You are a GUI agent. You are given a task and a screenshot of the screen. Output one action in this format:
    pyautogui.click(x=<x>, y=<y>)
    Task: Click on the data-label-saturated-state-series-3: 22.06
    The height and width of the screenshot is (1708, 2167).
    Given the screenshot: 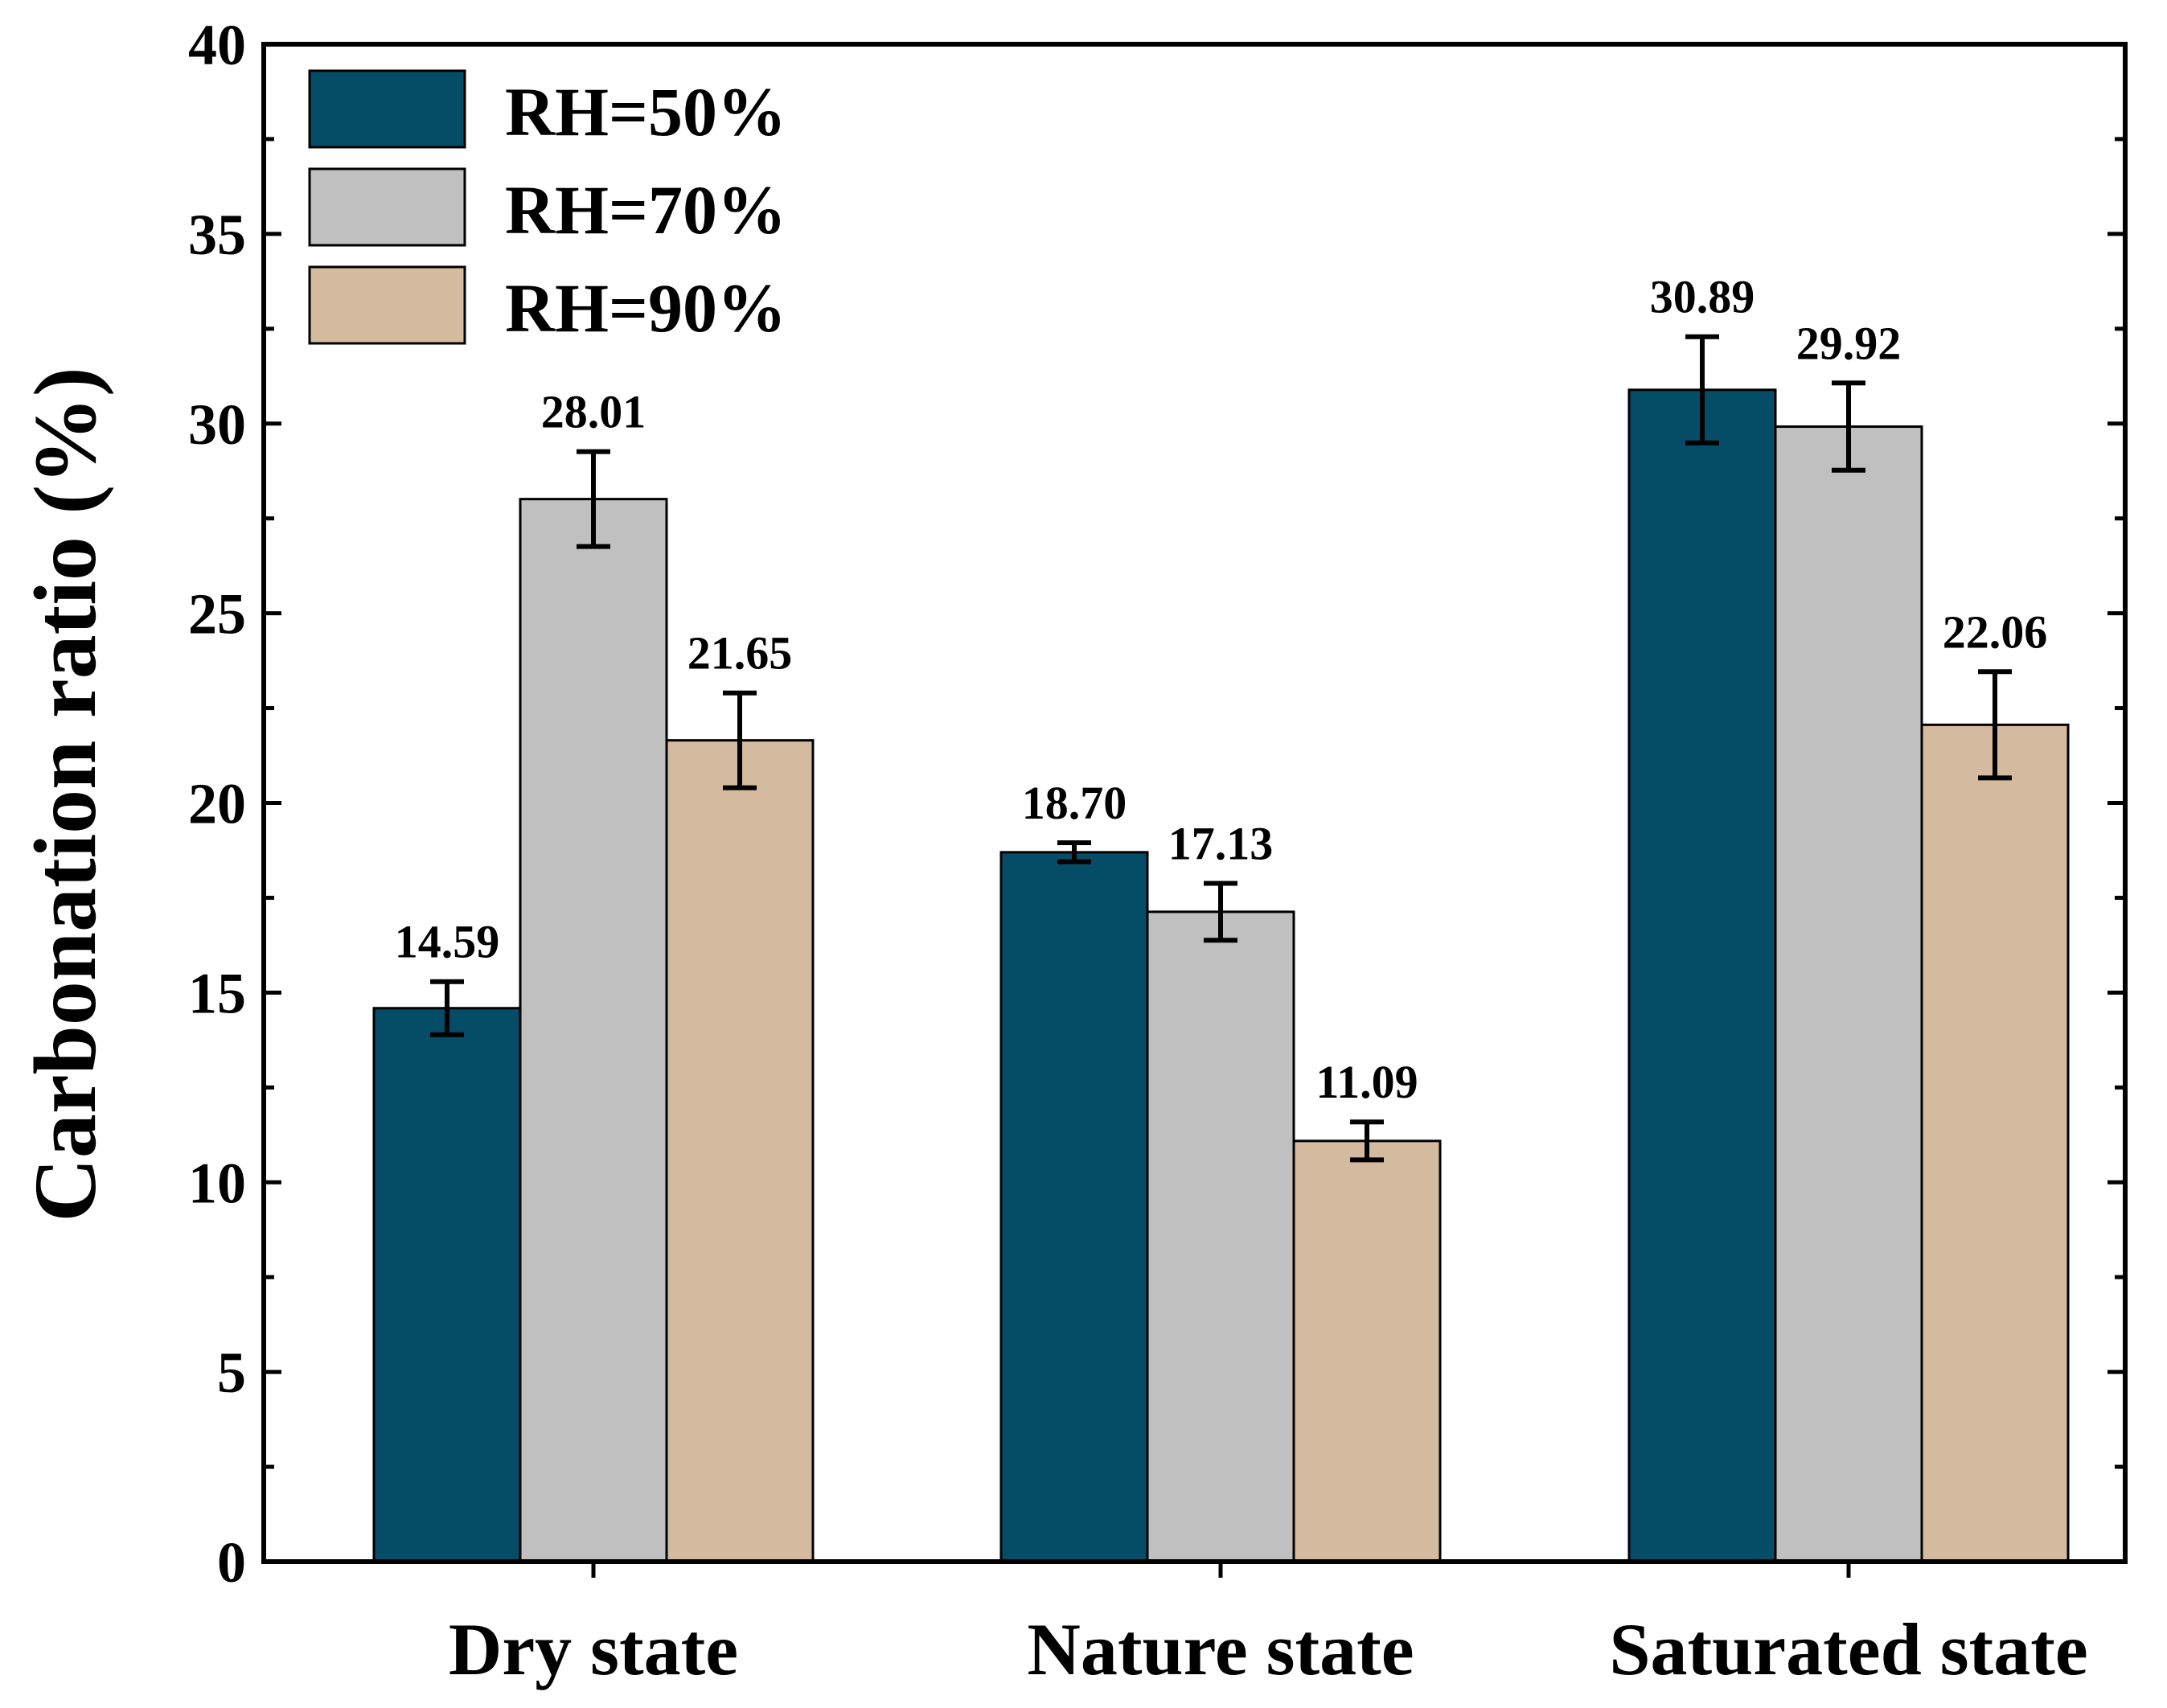 What is the action you would take?
    pyautogui.click(x=1995, y=632)
    